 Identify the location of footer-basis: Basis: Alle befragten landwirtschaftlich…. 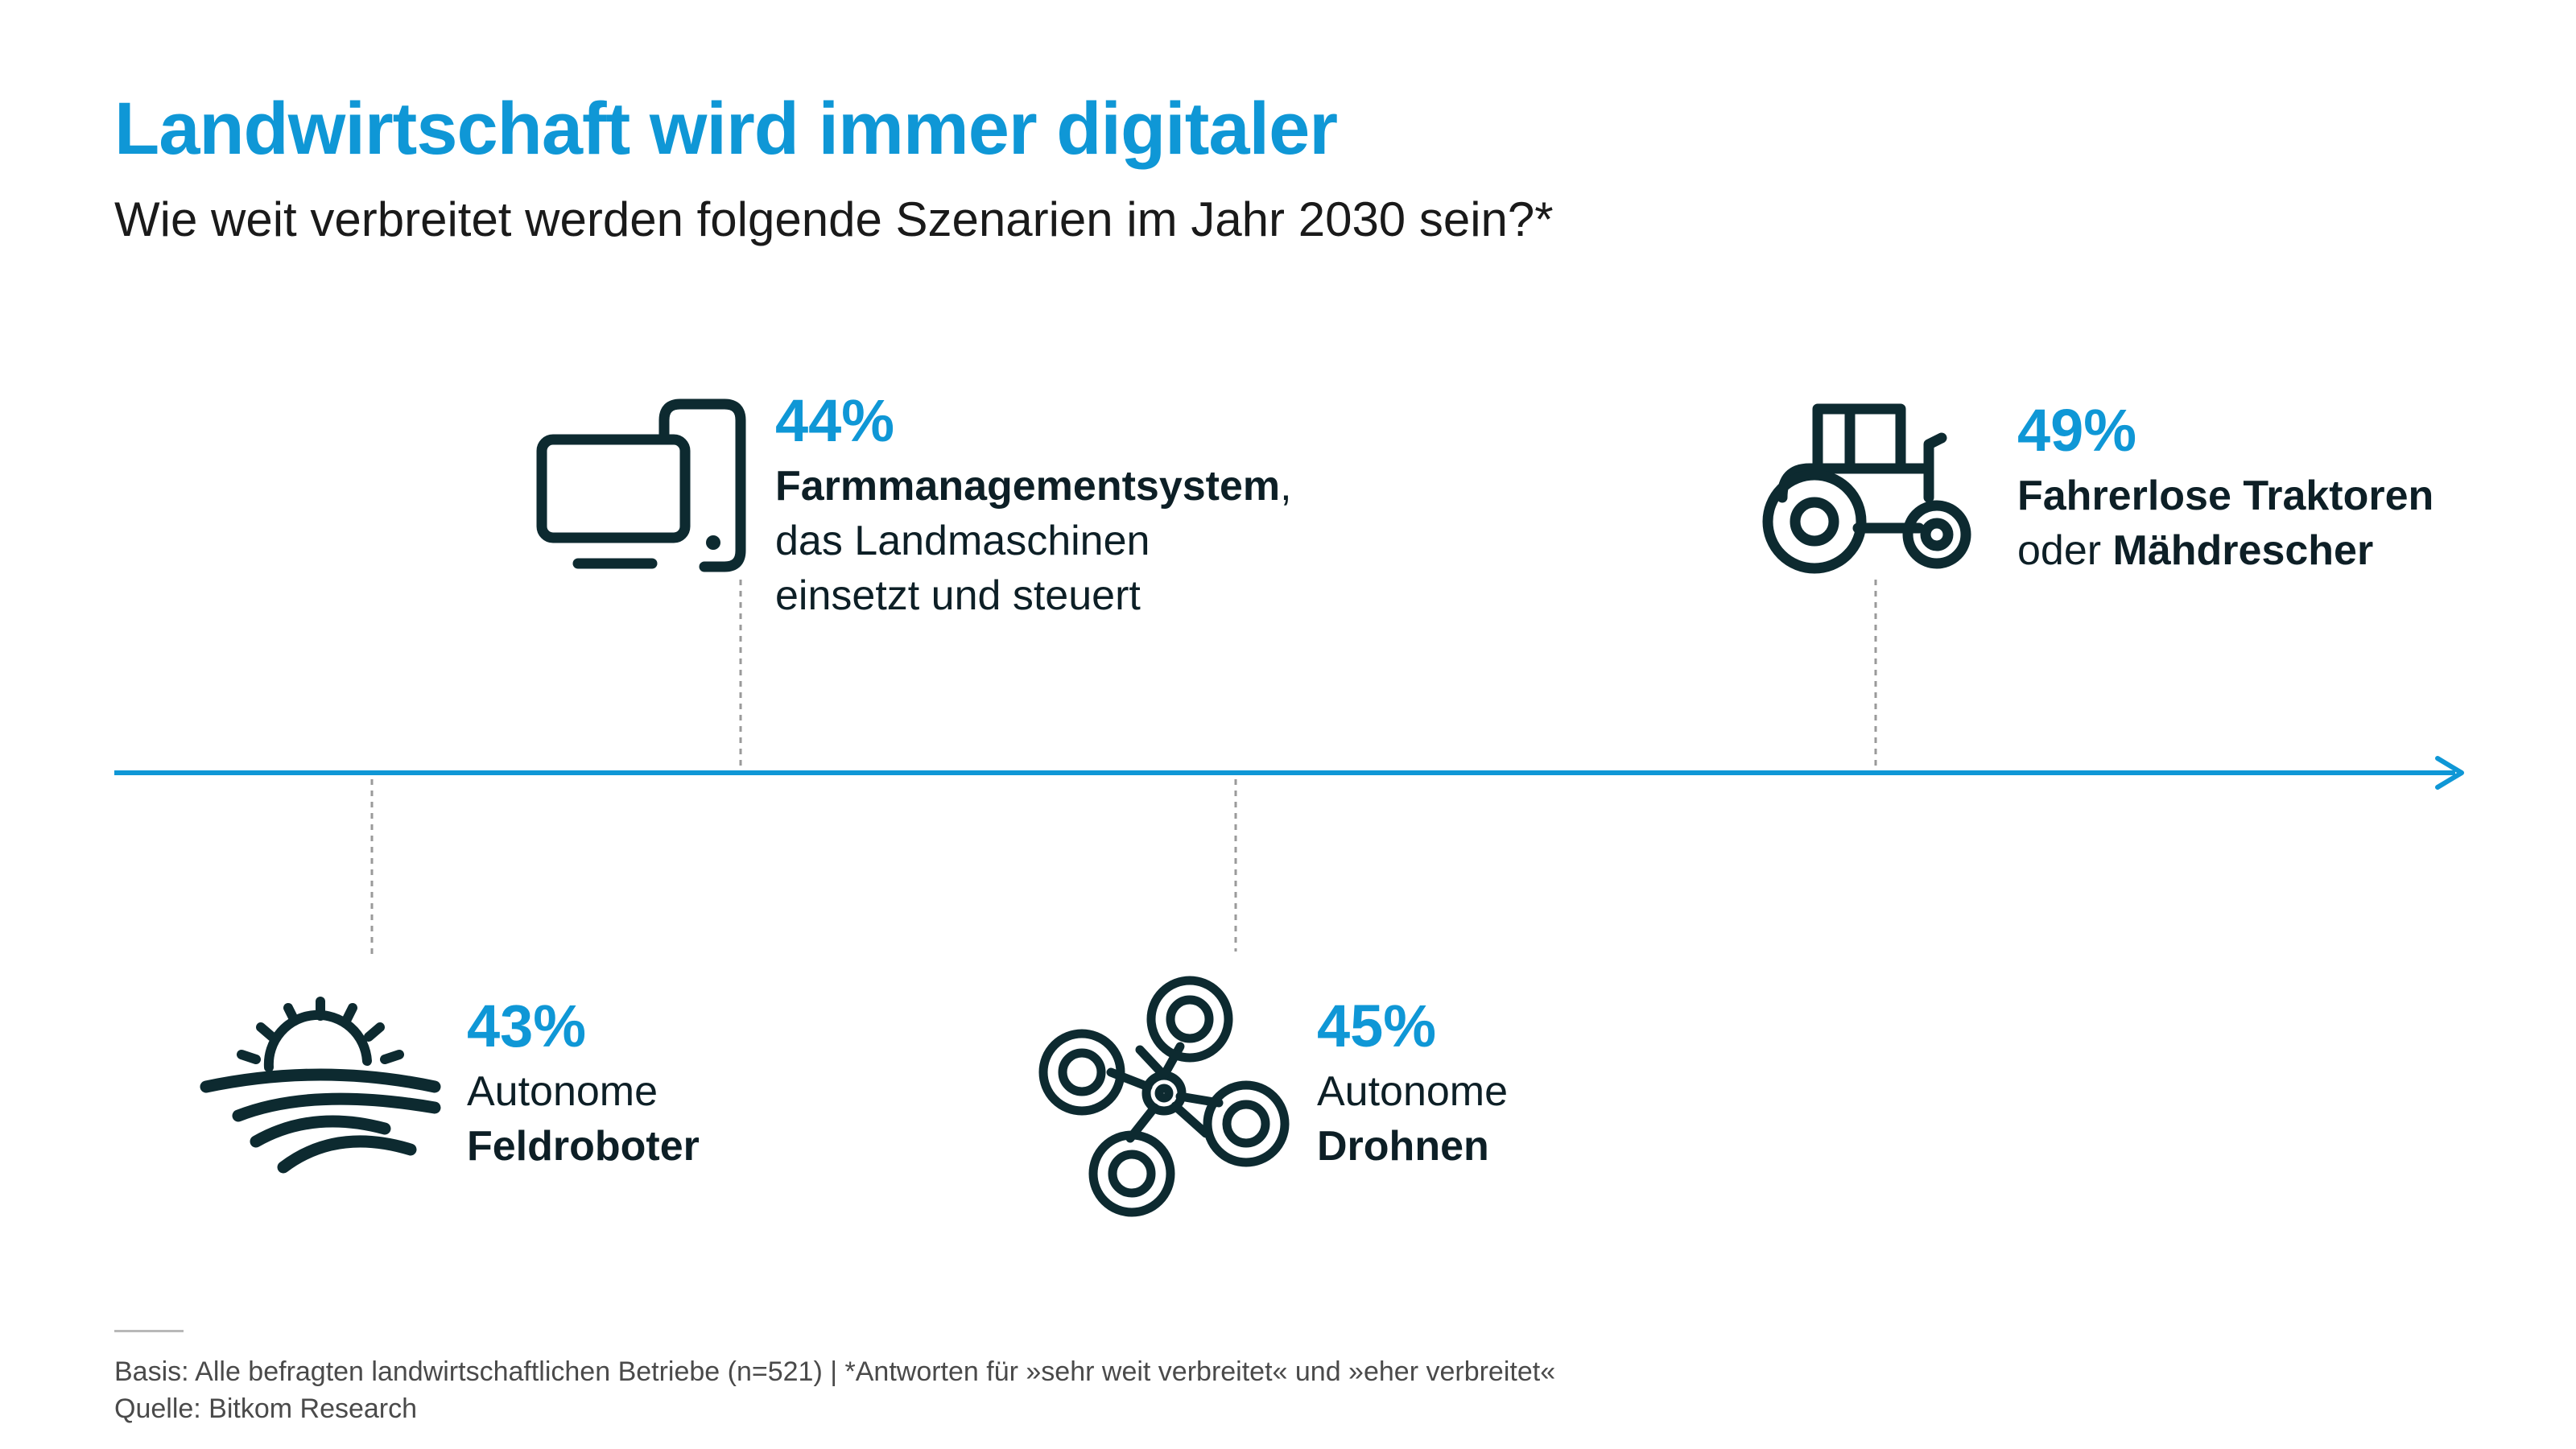
(835, 1371).